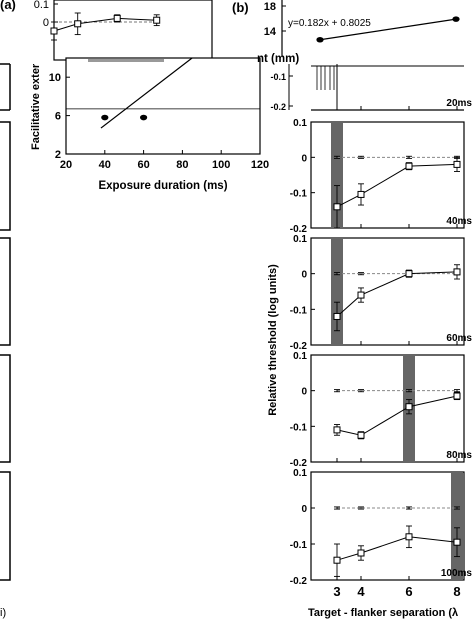 This screenshot has width=474, height=620. Describe the element at coordinates (36, 106) in the screenshot. I see `a-main-y-label: Facilitative exter` at that location.